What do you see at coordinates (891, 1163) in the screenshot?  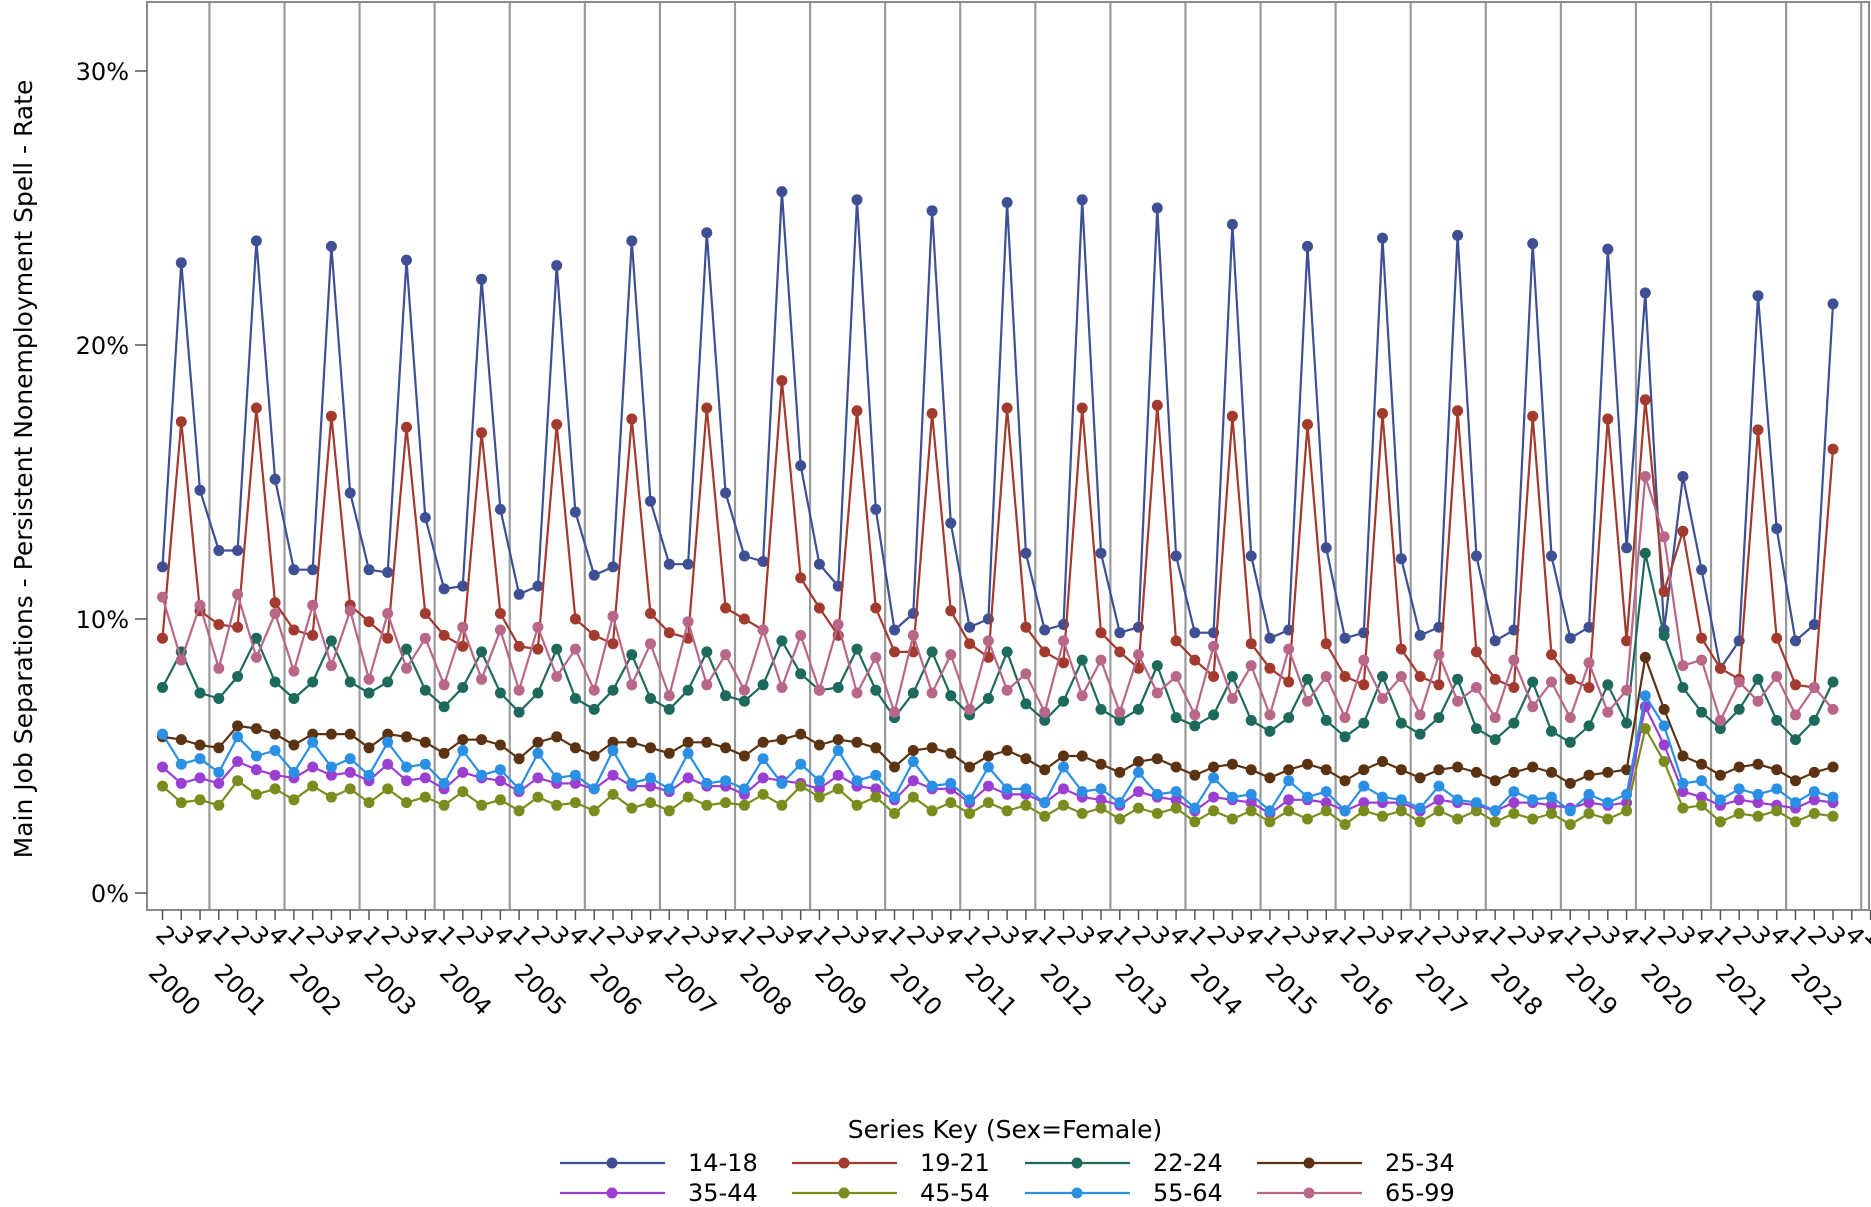 I see `legend-item-19-21: 19-21` at bounding box center [891, 1163].